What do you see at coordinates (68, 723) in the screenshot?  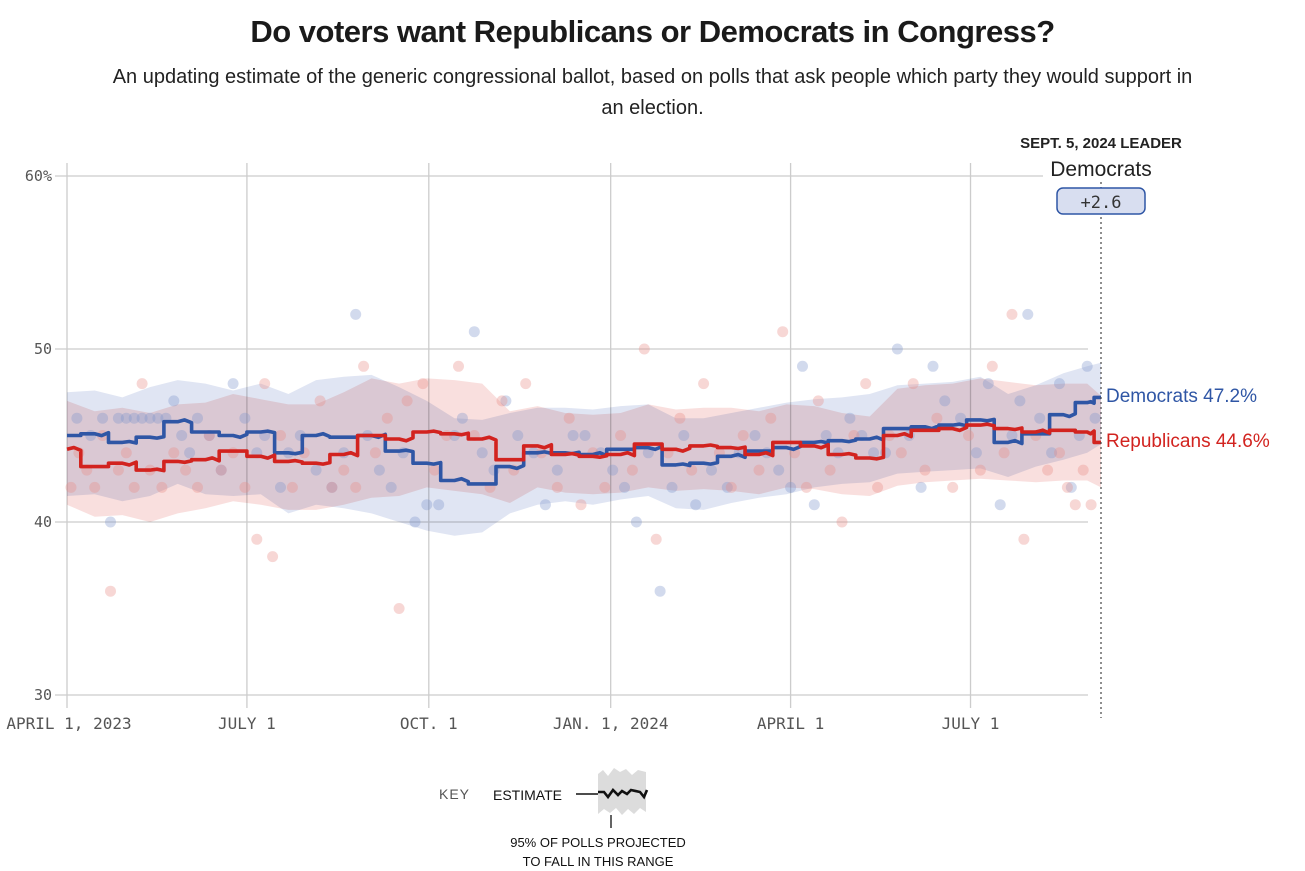 I see `x-tick-label: APRIL 1, 2023` at bounding box center [68, 723].